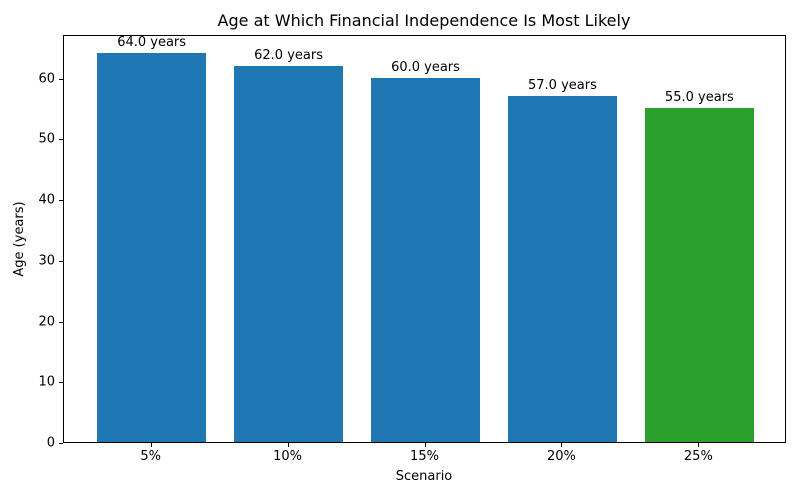 This screenshot has width=800, height=500. What do you see at coordinates (562, 445) in the screenshot?
I see `x-tick-20%` at bounding box center [562, 445].